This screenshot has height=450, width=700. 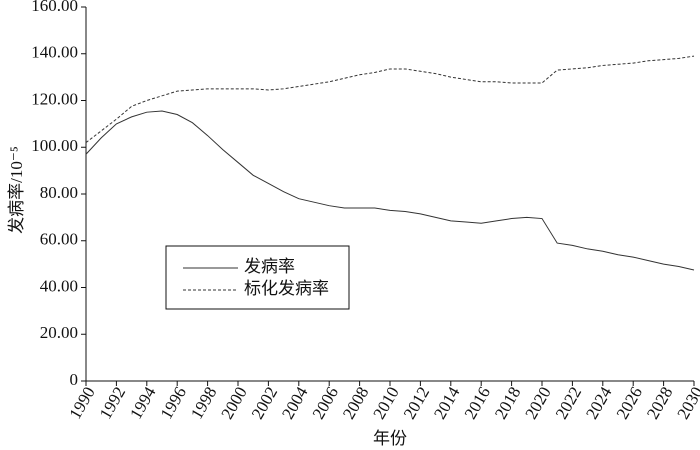 What do you see at coordinates (269, 266) in the screenshot?
I see `legend-label: 发病率` at bounding box center [269, 266].